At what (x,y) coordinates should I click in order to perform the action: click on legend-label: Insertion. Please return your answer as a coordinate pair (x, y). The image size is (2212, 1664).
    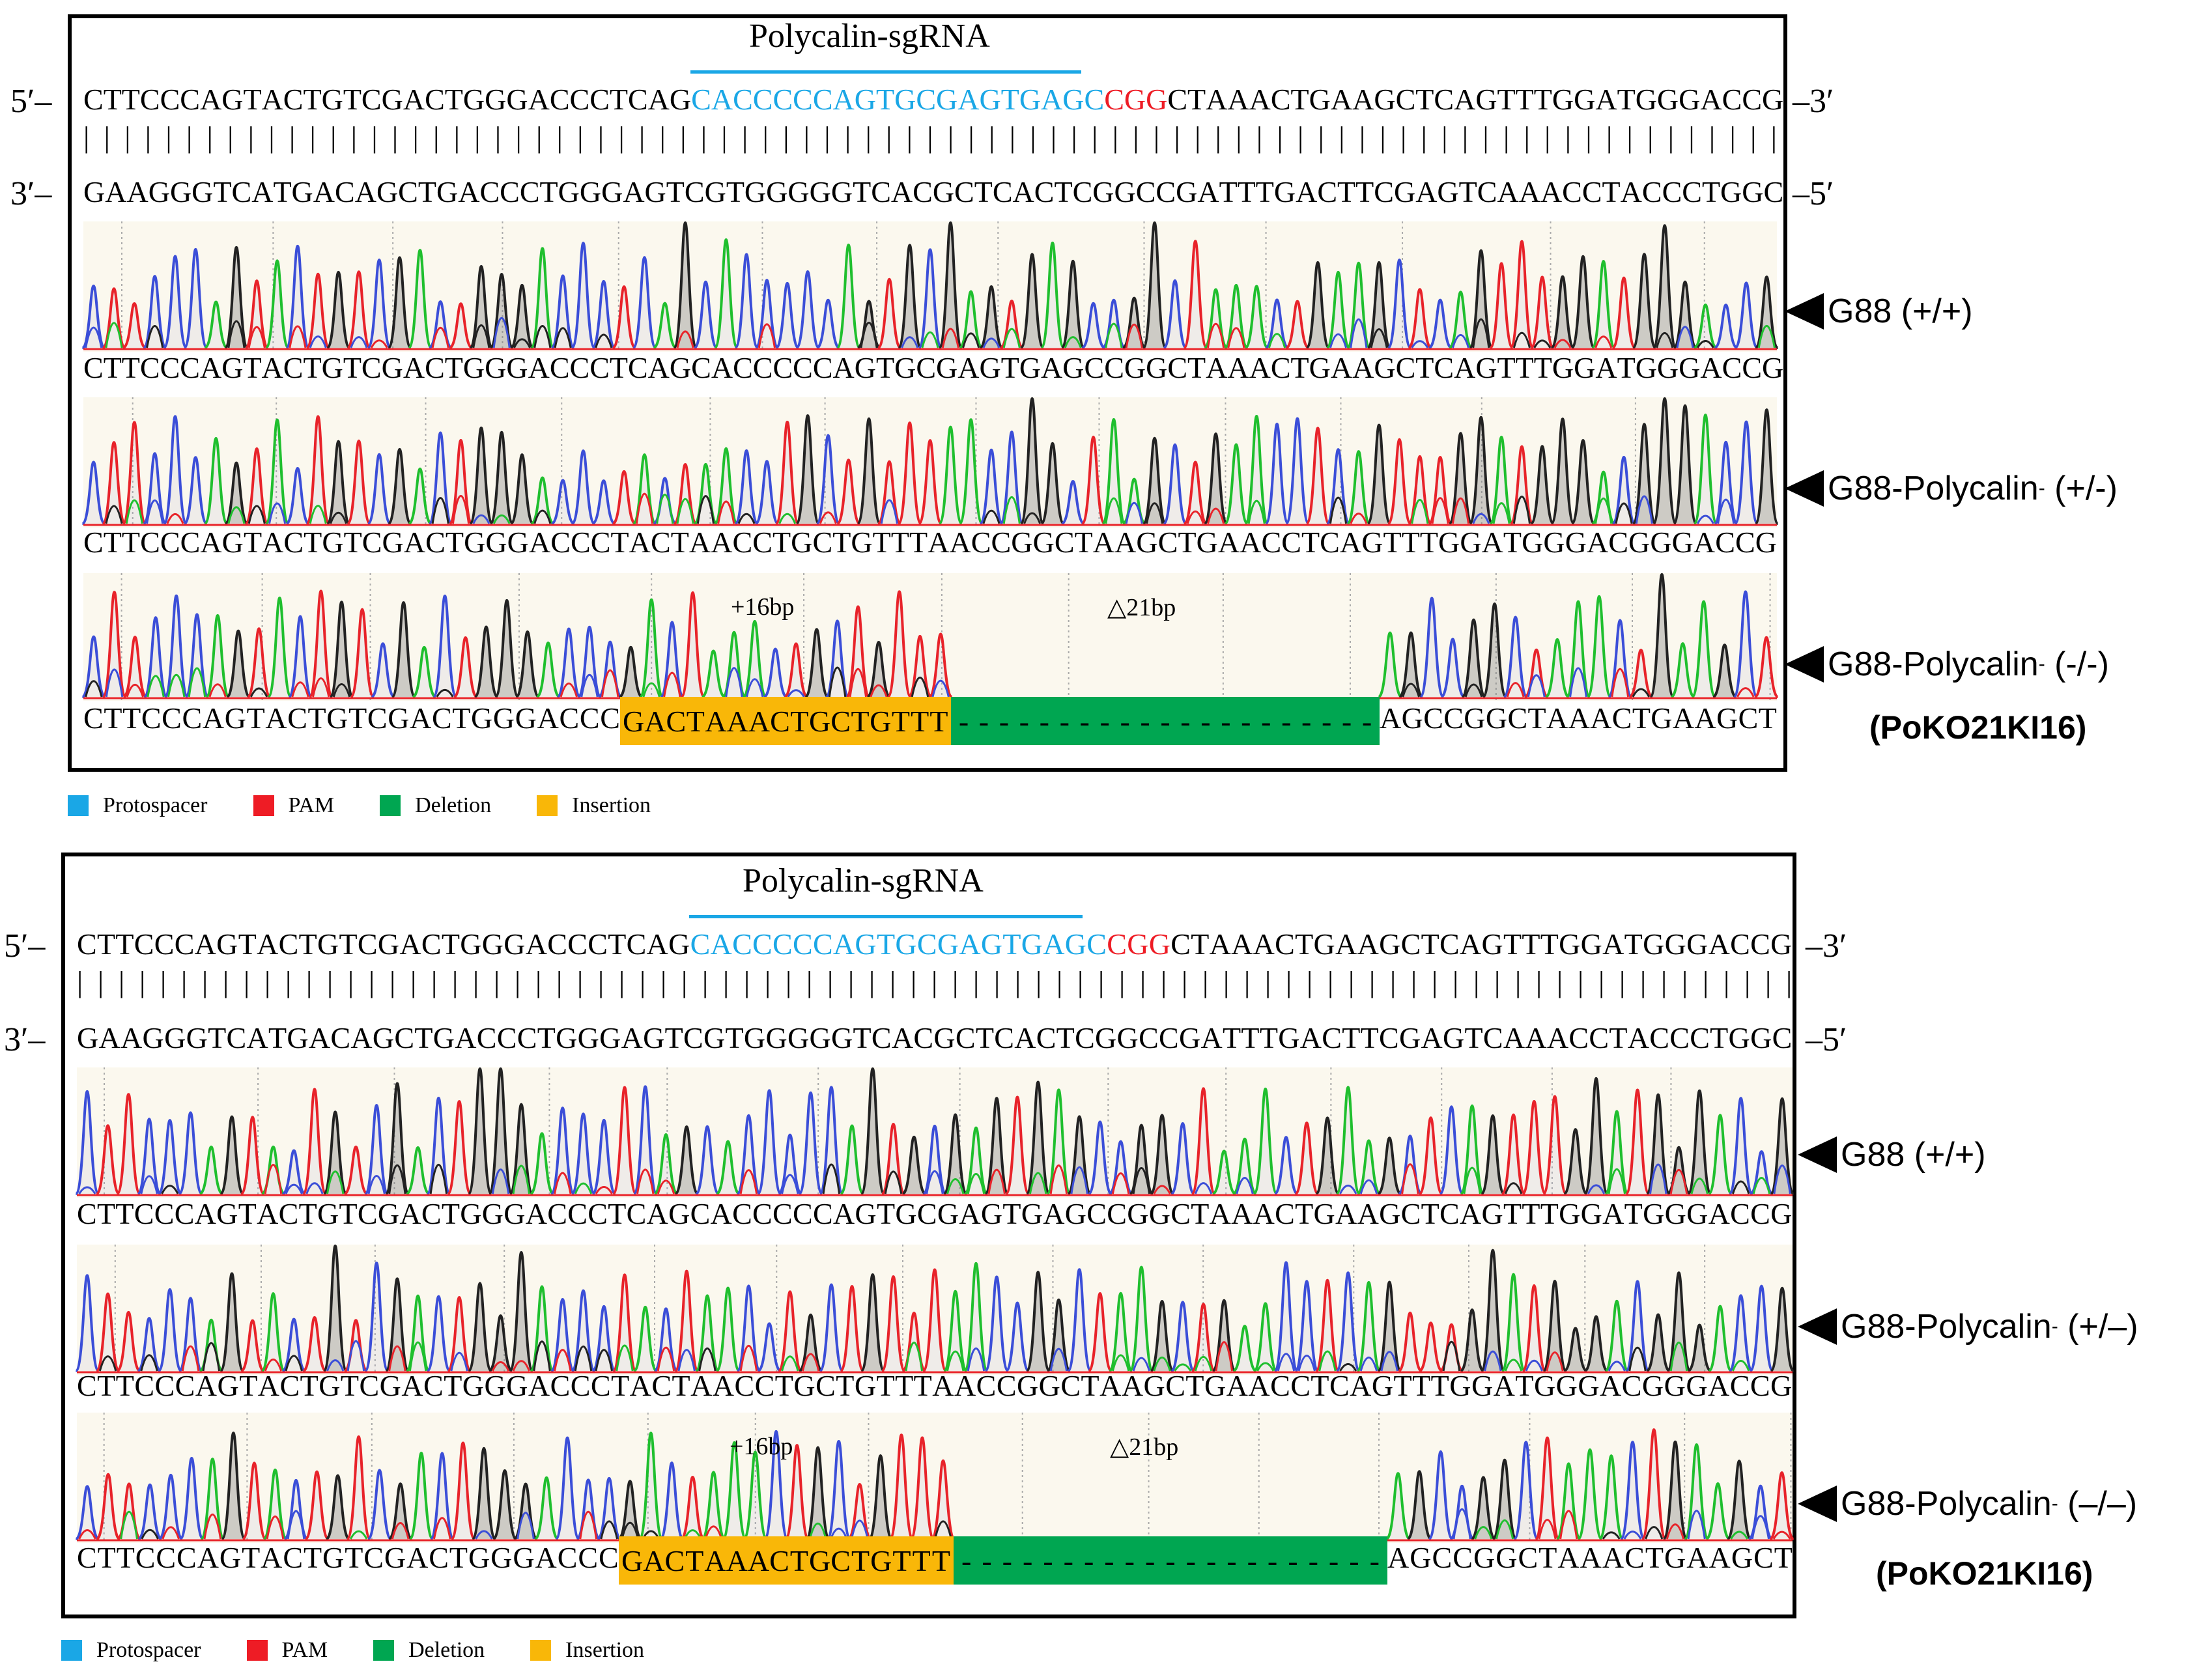
    Looking at the image, I should click on (605, 1650).